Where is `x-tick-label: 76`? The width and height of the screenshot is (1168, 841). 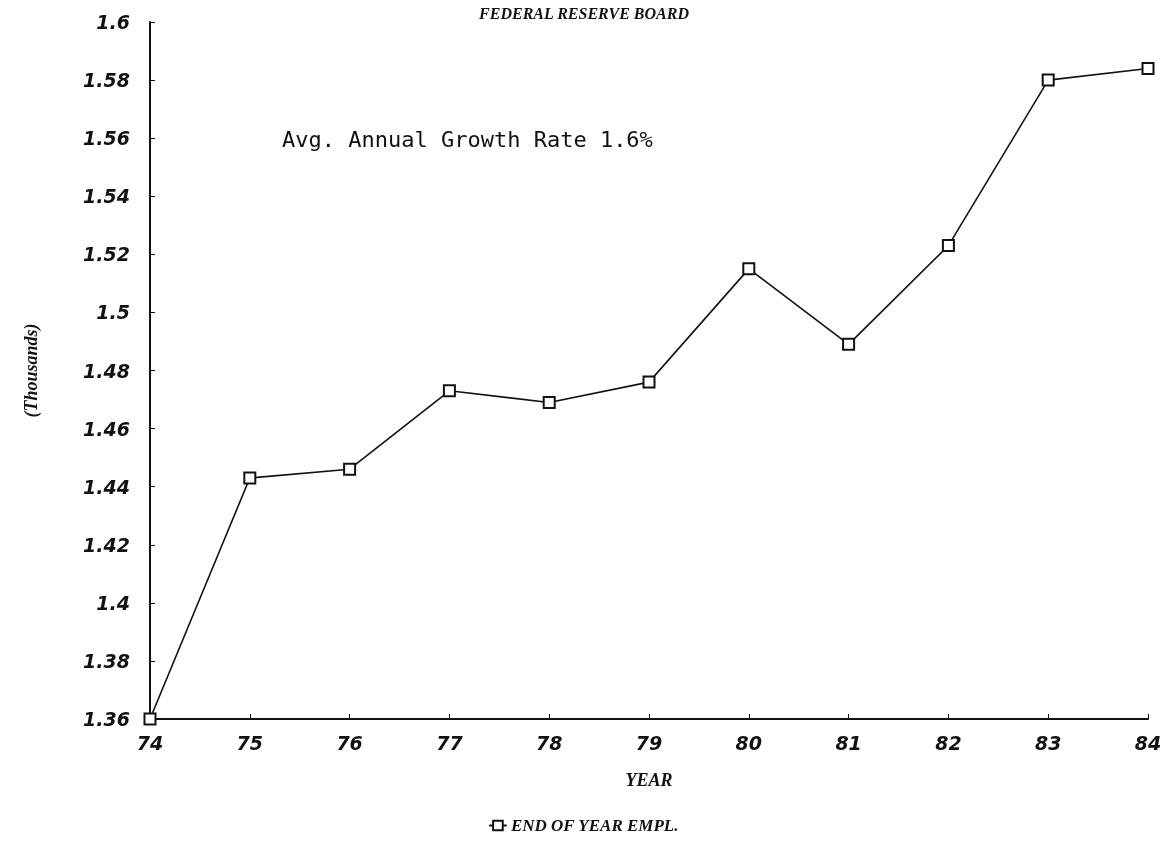
x-tick-label: 76 is located at coordinates (349, 742).